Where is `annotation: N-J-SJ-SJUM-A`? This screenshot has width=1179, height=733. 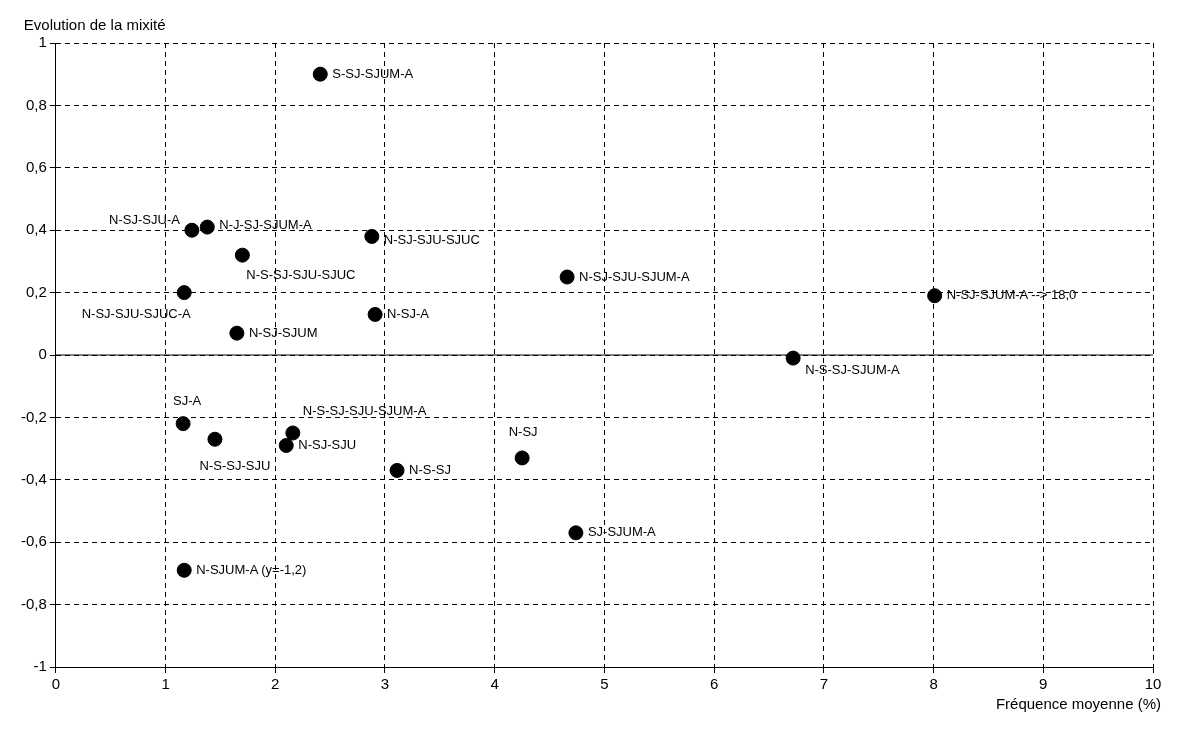
annotation: N-J-SJ-SJUM-A is located at coordinates (266, 224).